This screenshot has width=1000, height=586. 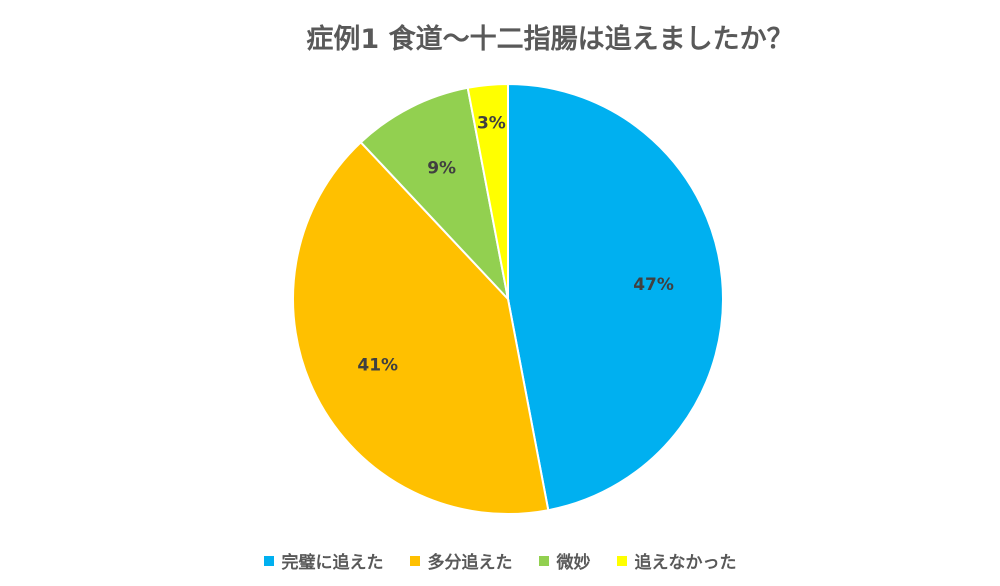 What do you see at coordinates (441, 169) in the screenshot?
I see `data-label: 9%` at bounding box center [441, 169].